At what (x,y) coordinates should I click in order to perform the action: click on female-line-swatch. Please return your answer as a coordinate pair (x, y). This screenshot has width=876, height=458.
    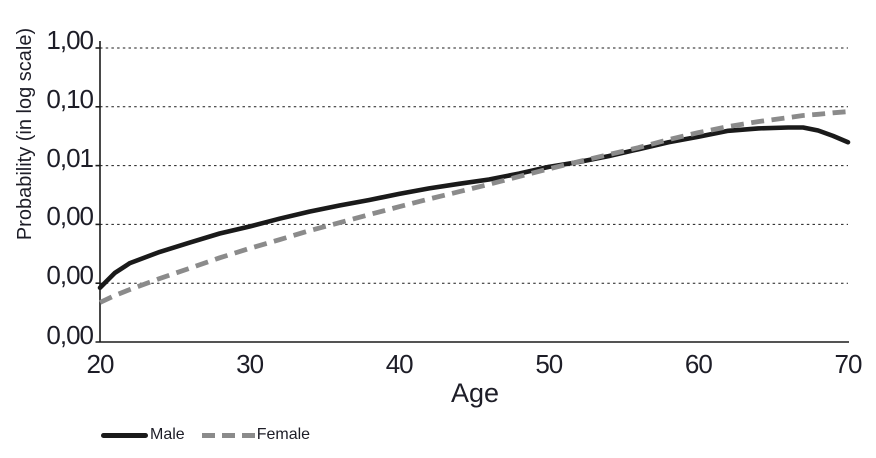
    Looking at the image, I should click on (228, 435).